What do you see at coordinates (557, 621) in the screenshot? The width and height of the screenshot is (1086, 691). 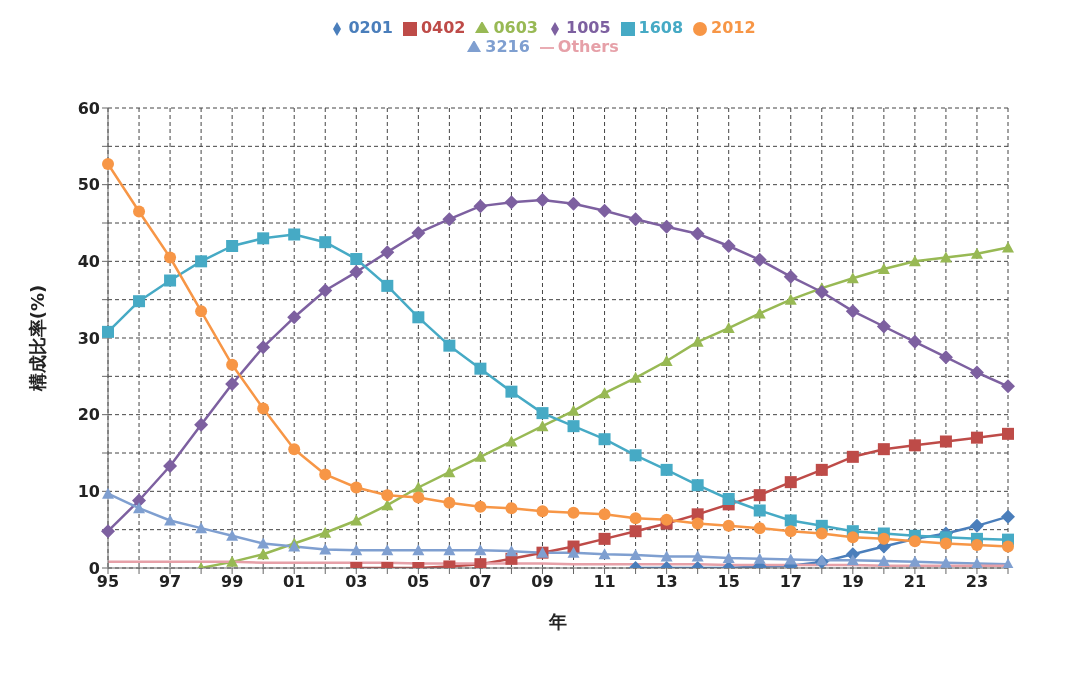 I see `x-axis-title: 年` at bounding box center [557, 621].